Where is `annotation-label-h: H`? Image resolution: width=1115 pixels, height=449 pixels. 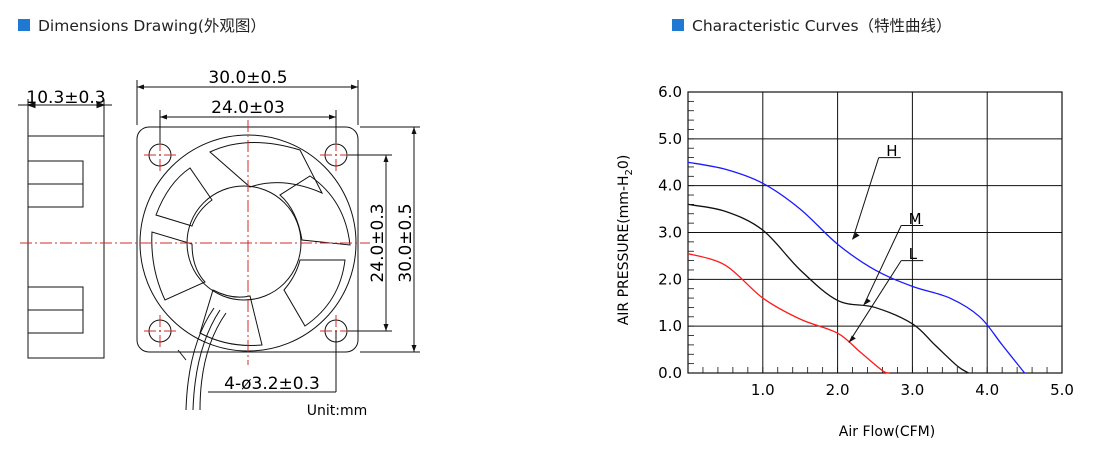 annotation-label-h: H is located at coordinates (891, 151).